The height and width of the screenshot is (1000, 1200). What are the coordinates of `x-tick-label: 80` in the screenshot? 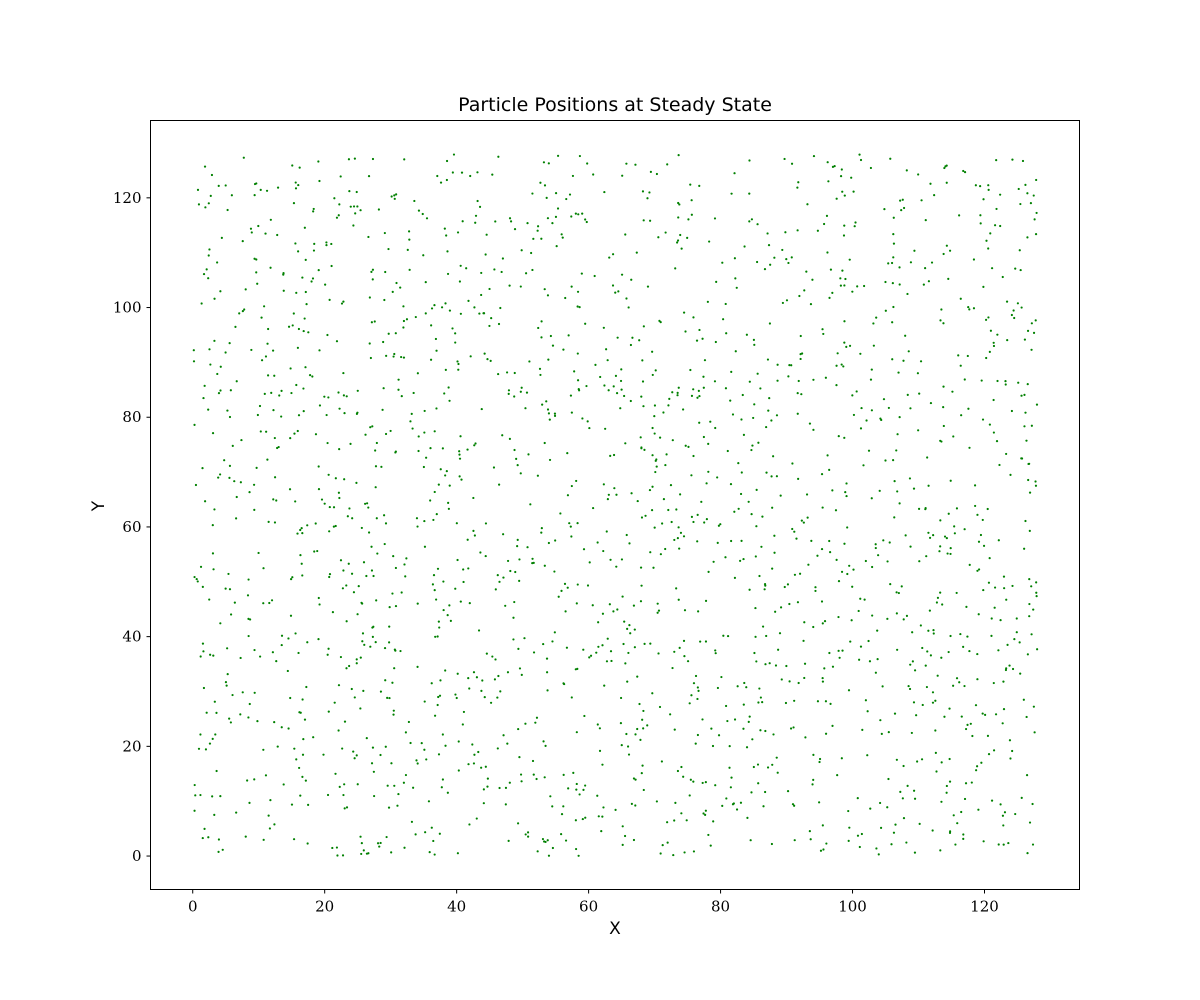 It's located at (720, 907).